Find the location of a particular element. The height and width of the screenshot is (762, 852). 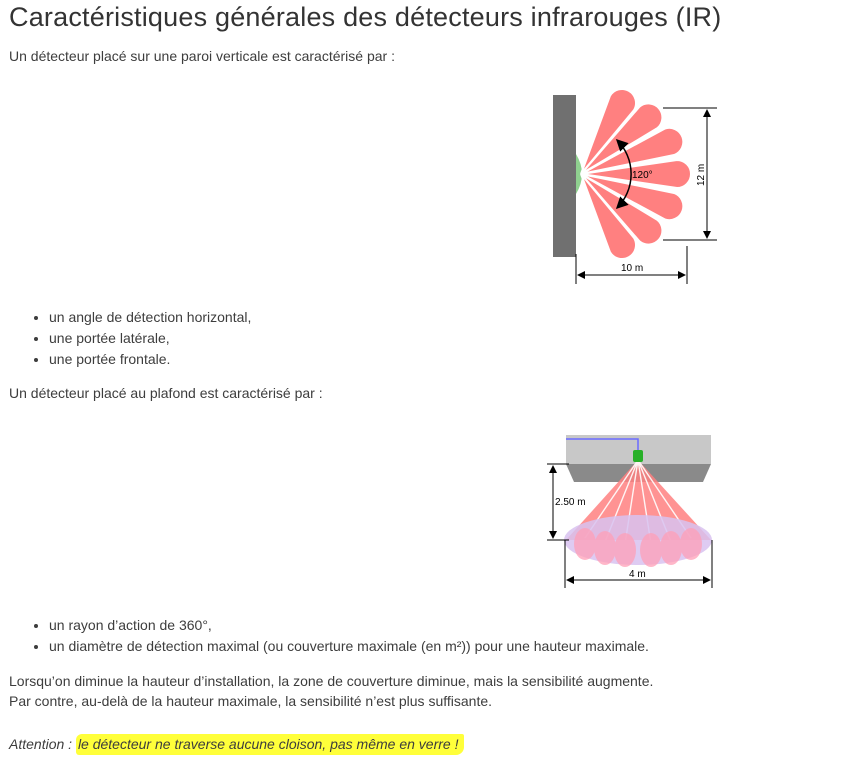

angle-label: 120° is located at coordinates (642, 175).